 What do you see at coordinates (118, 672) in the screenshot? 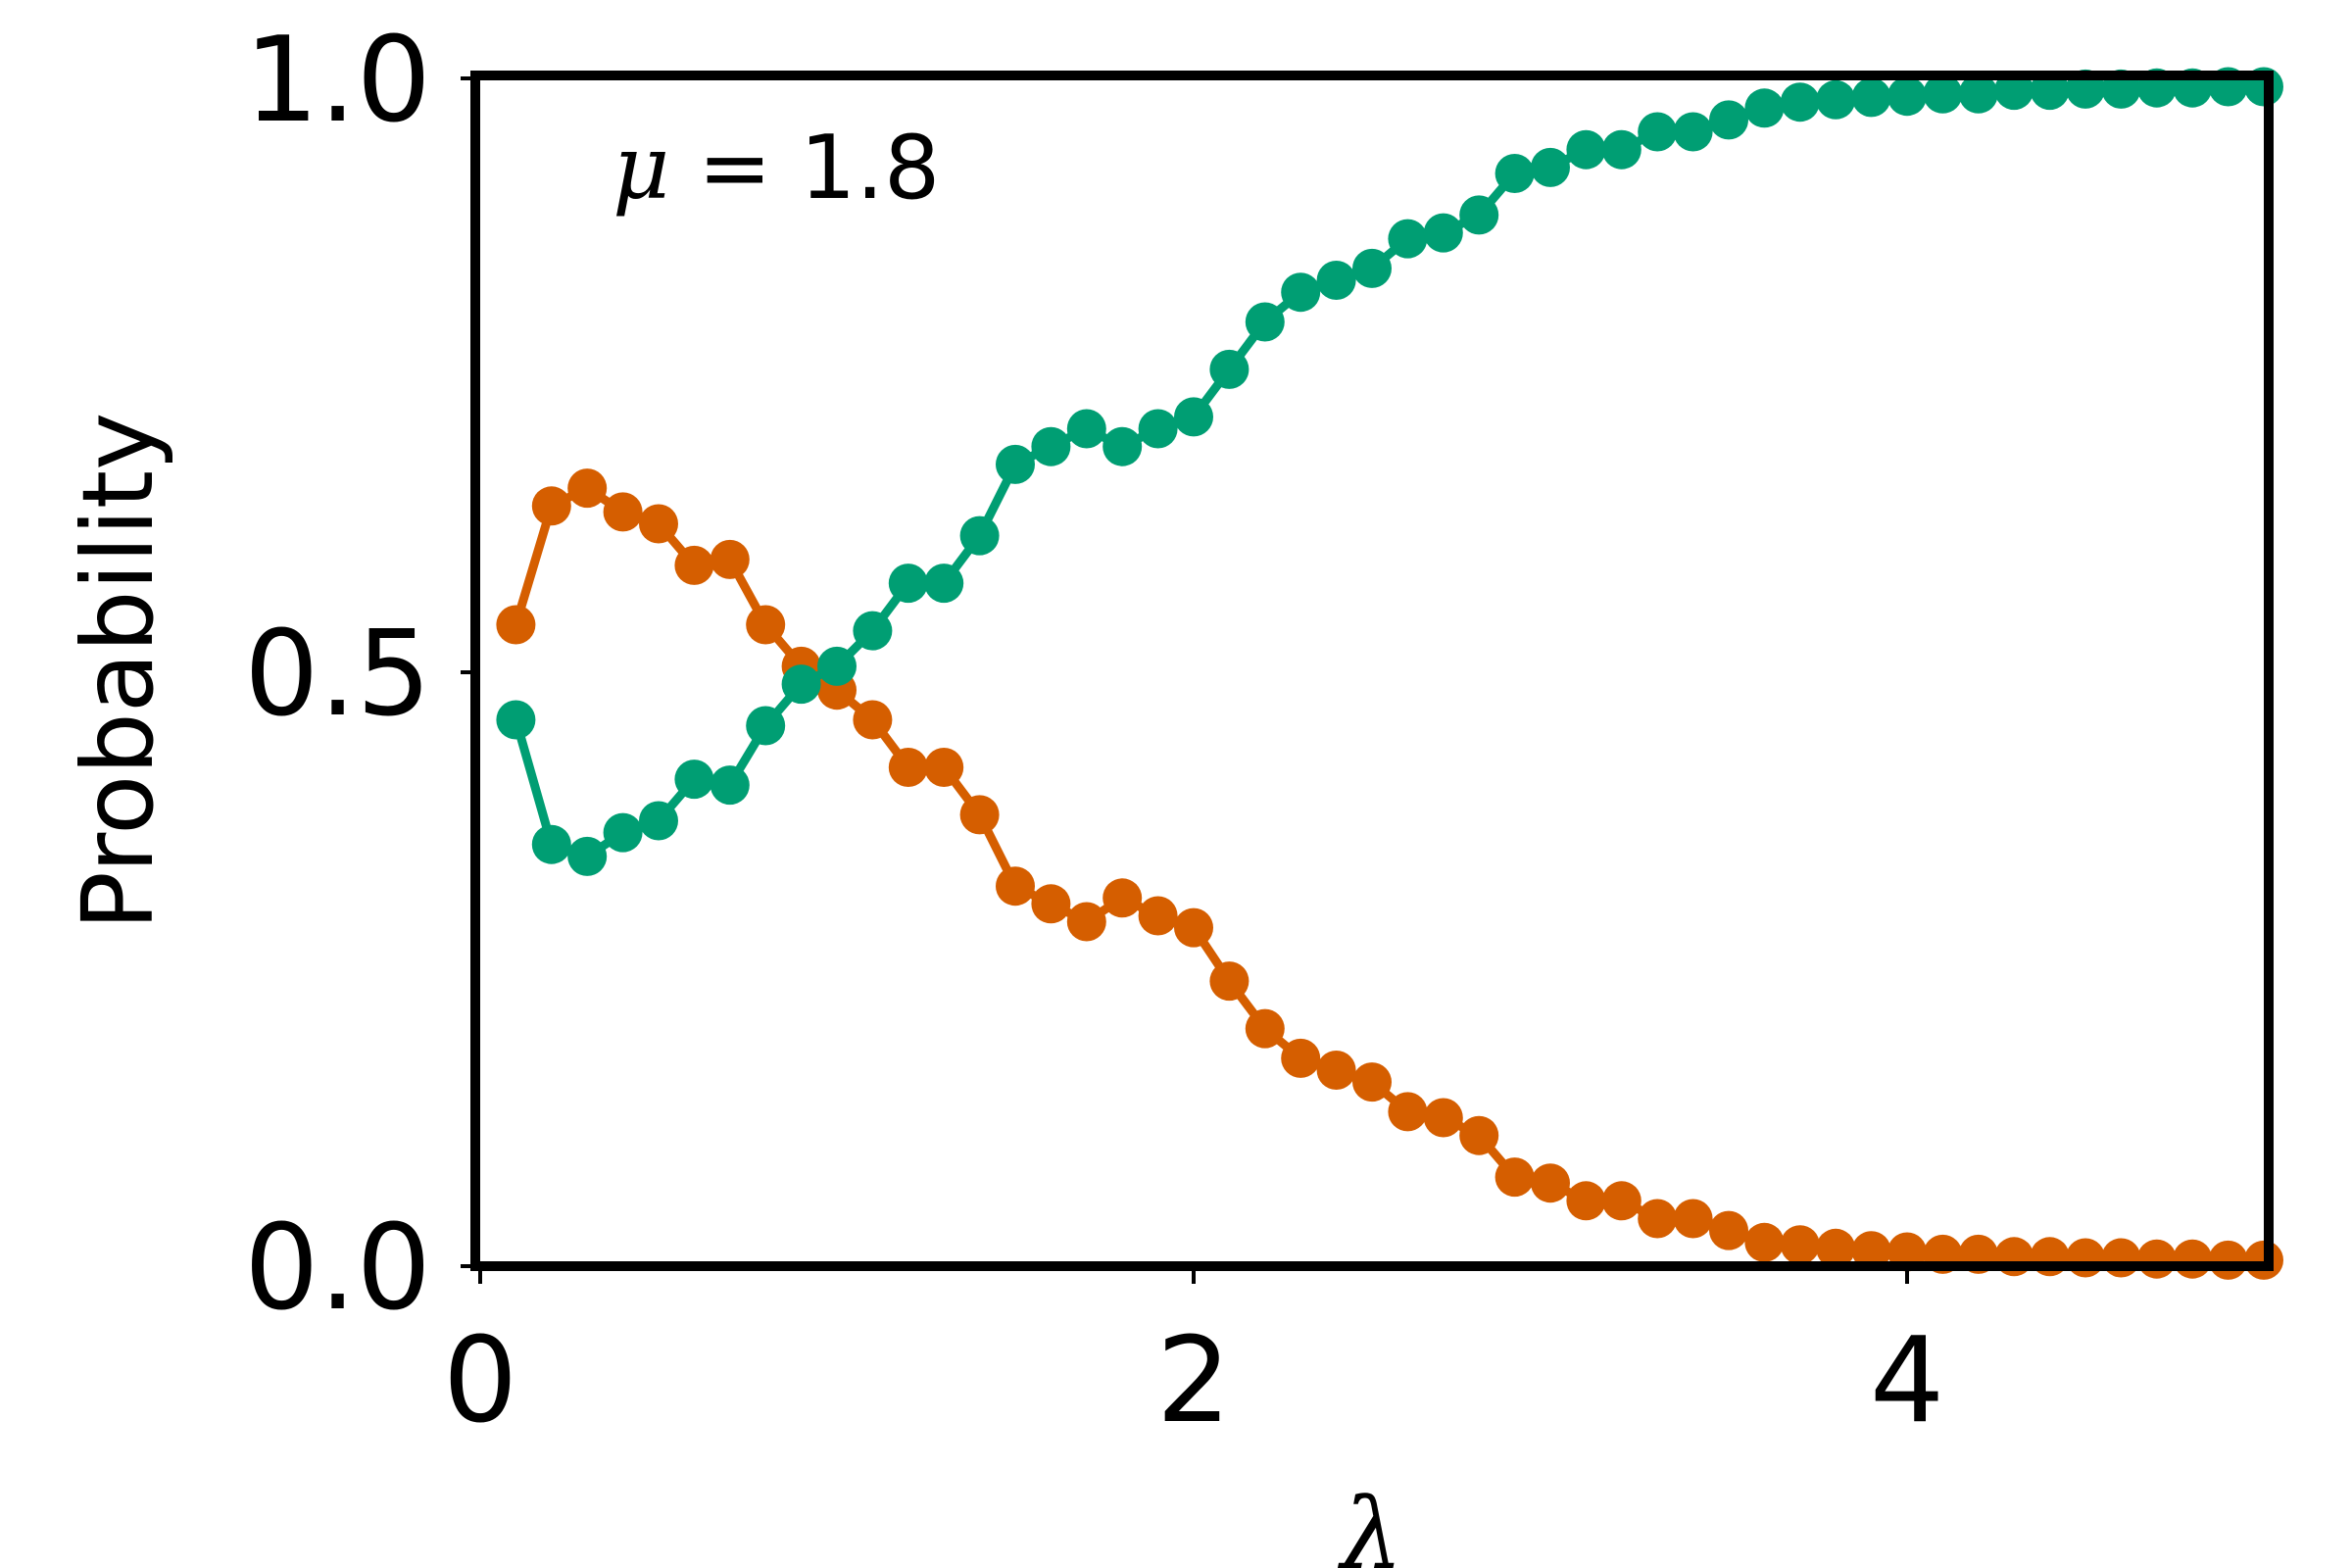
I see `y-axis-label: Probability` at bounding box center [118, 672].